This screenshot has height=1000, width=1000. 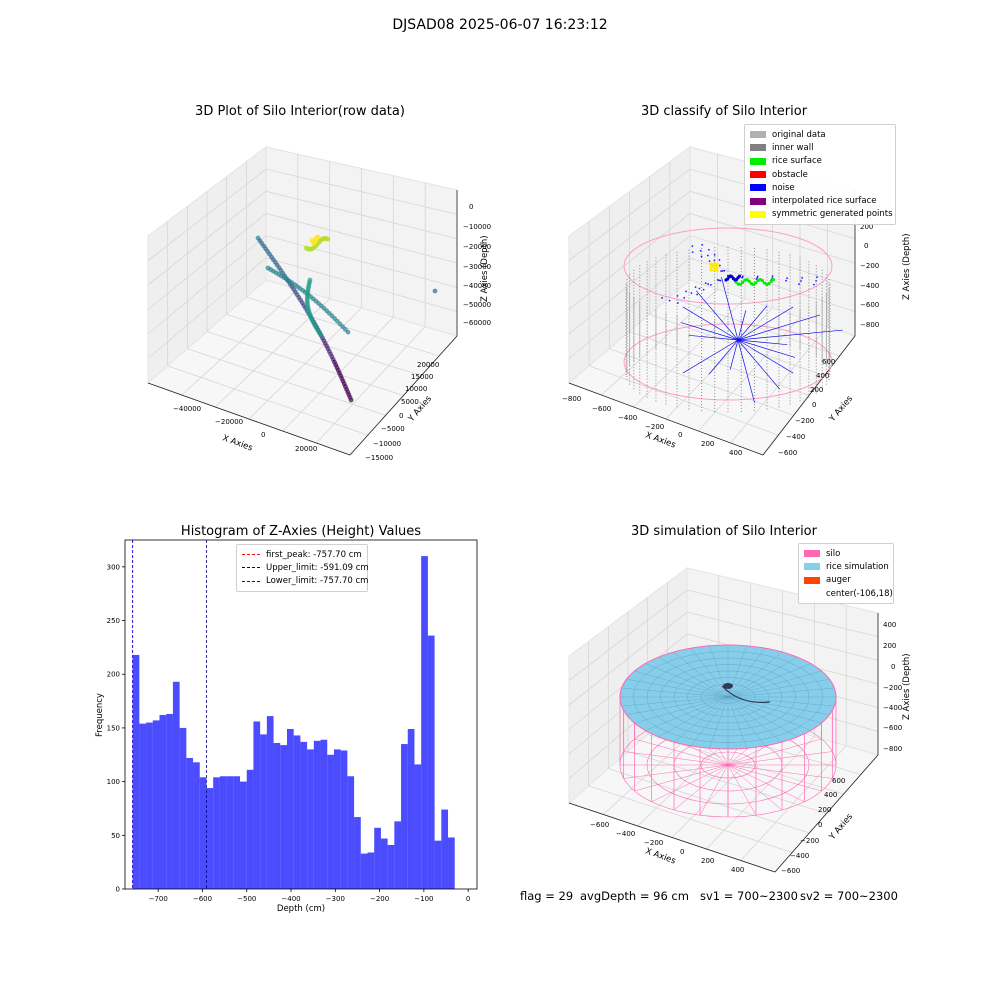 What do you see at coordinates (806, 407) in the screenshot?
I see `panel2-y-ticks: −600 −400 −200 0 200 400 600` at bounding box center [806, 407].